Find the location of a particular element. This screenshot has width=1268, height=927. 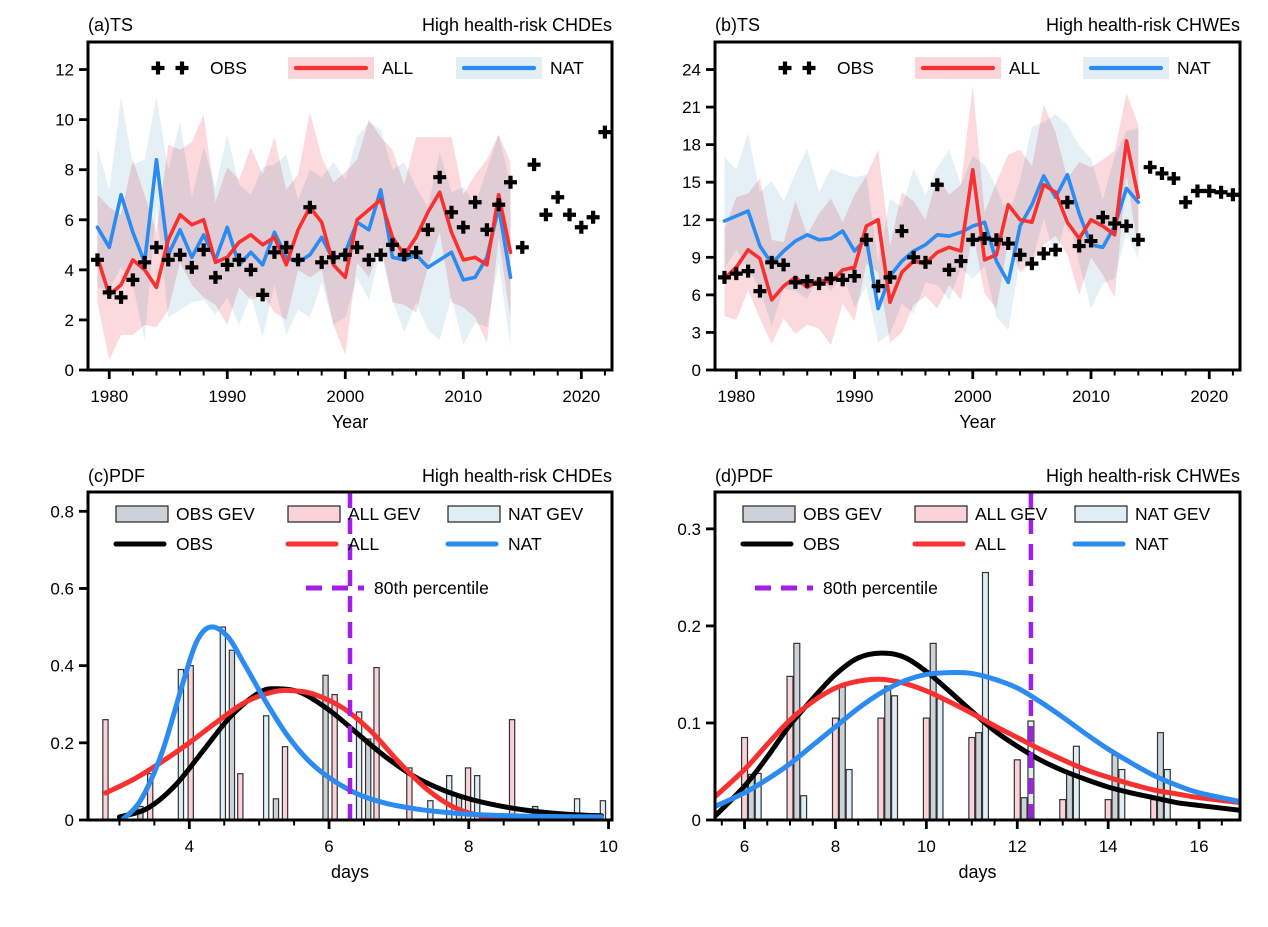

all-uncertainty-band is located at coordinates (304, 236).